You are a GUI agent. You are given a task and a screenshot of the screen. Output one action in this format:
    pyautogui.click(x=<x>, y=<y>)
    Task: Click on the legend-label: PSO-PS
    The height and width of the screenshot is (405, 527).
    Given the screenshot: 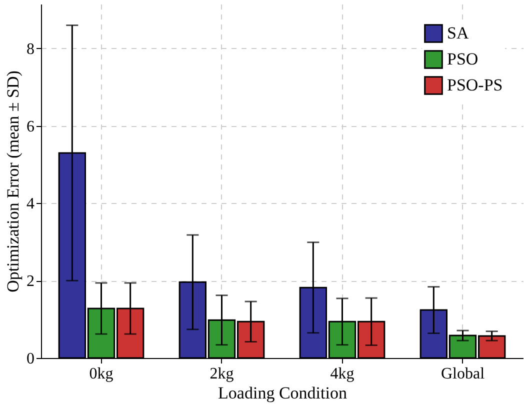 What is the action you would take?
    pyautogui.click(x=475, y=85)
    